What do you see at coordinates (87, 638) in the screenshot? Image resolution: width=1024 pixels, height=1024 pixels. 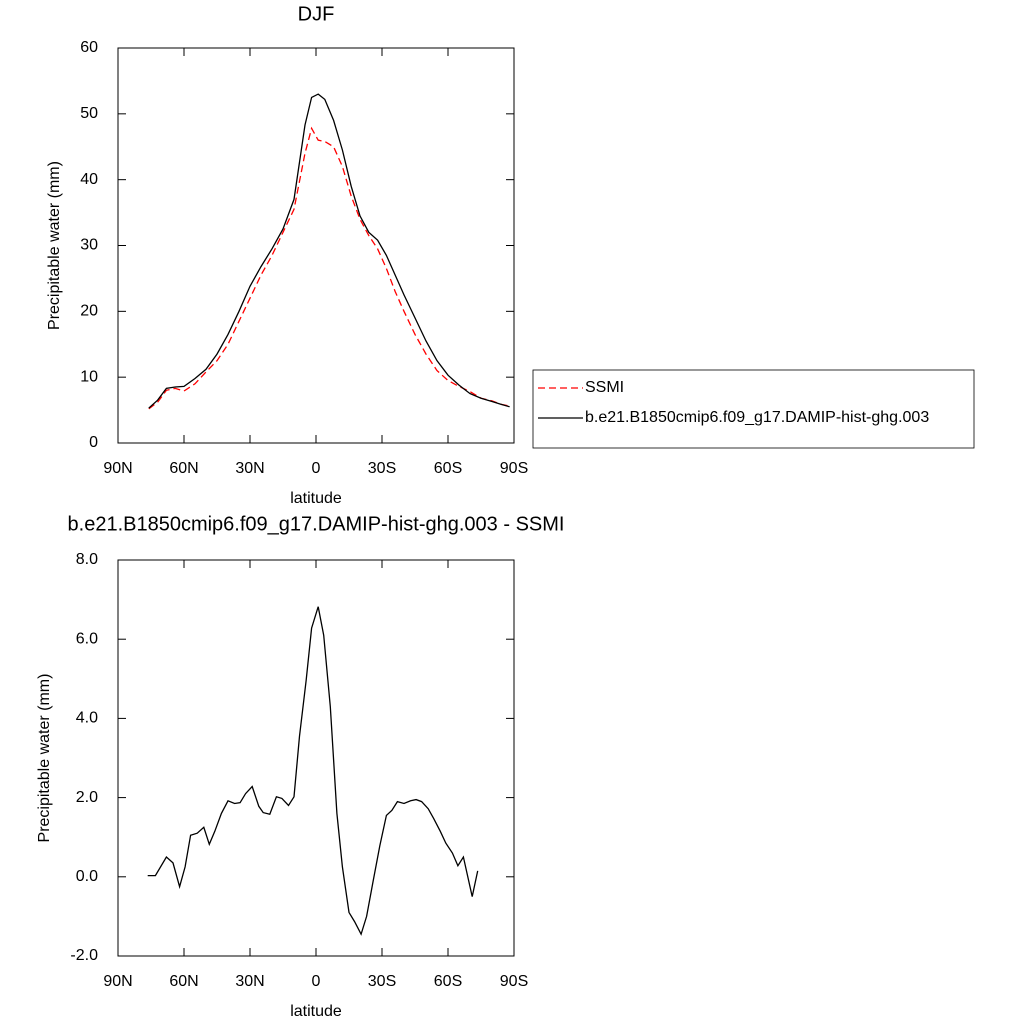 I see `y-tick-label: 6.0` at bounding box center [87, 638].